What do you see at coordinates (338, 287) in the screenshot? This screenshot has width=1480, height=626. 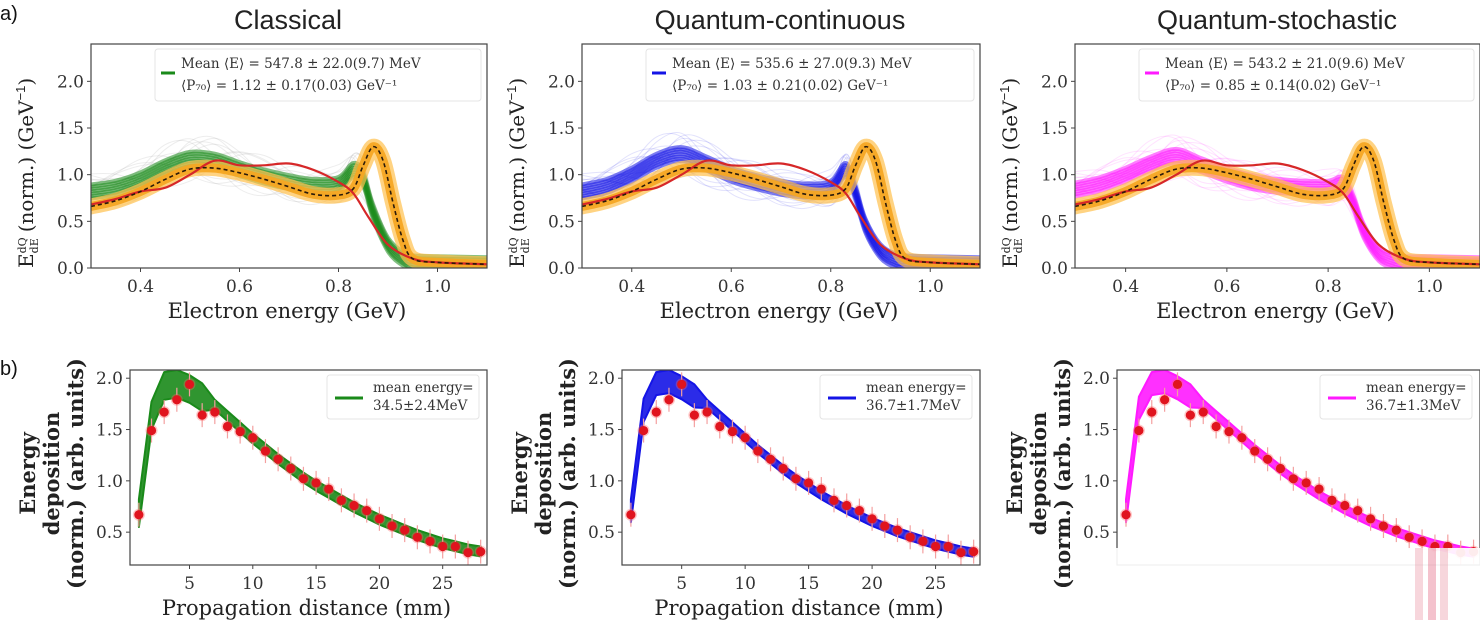 I see `x-tick-label: 0.8` at bounding box center [338, 287].